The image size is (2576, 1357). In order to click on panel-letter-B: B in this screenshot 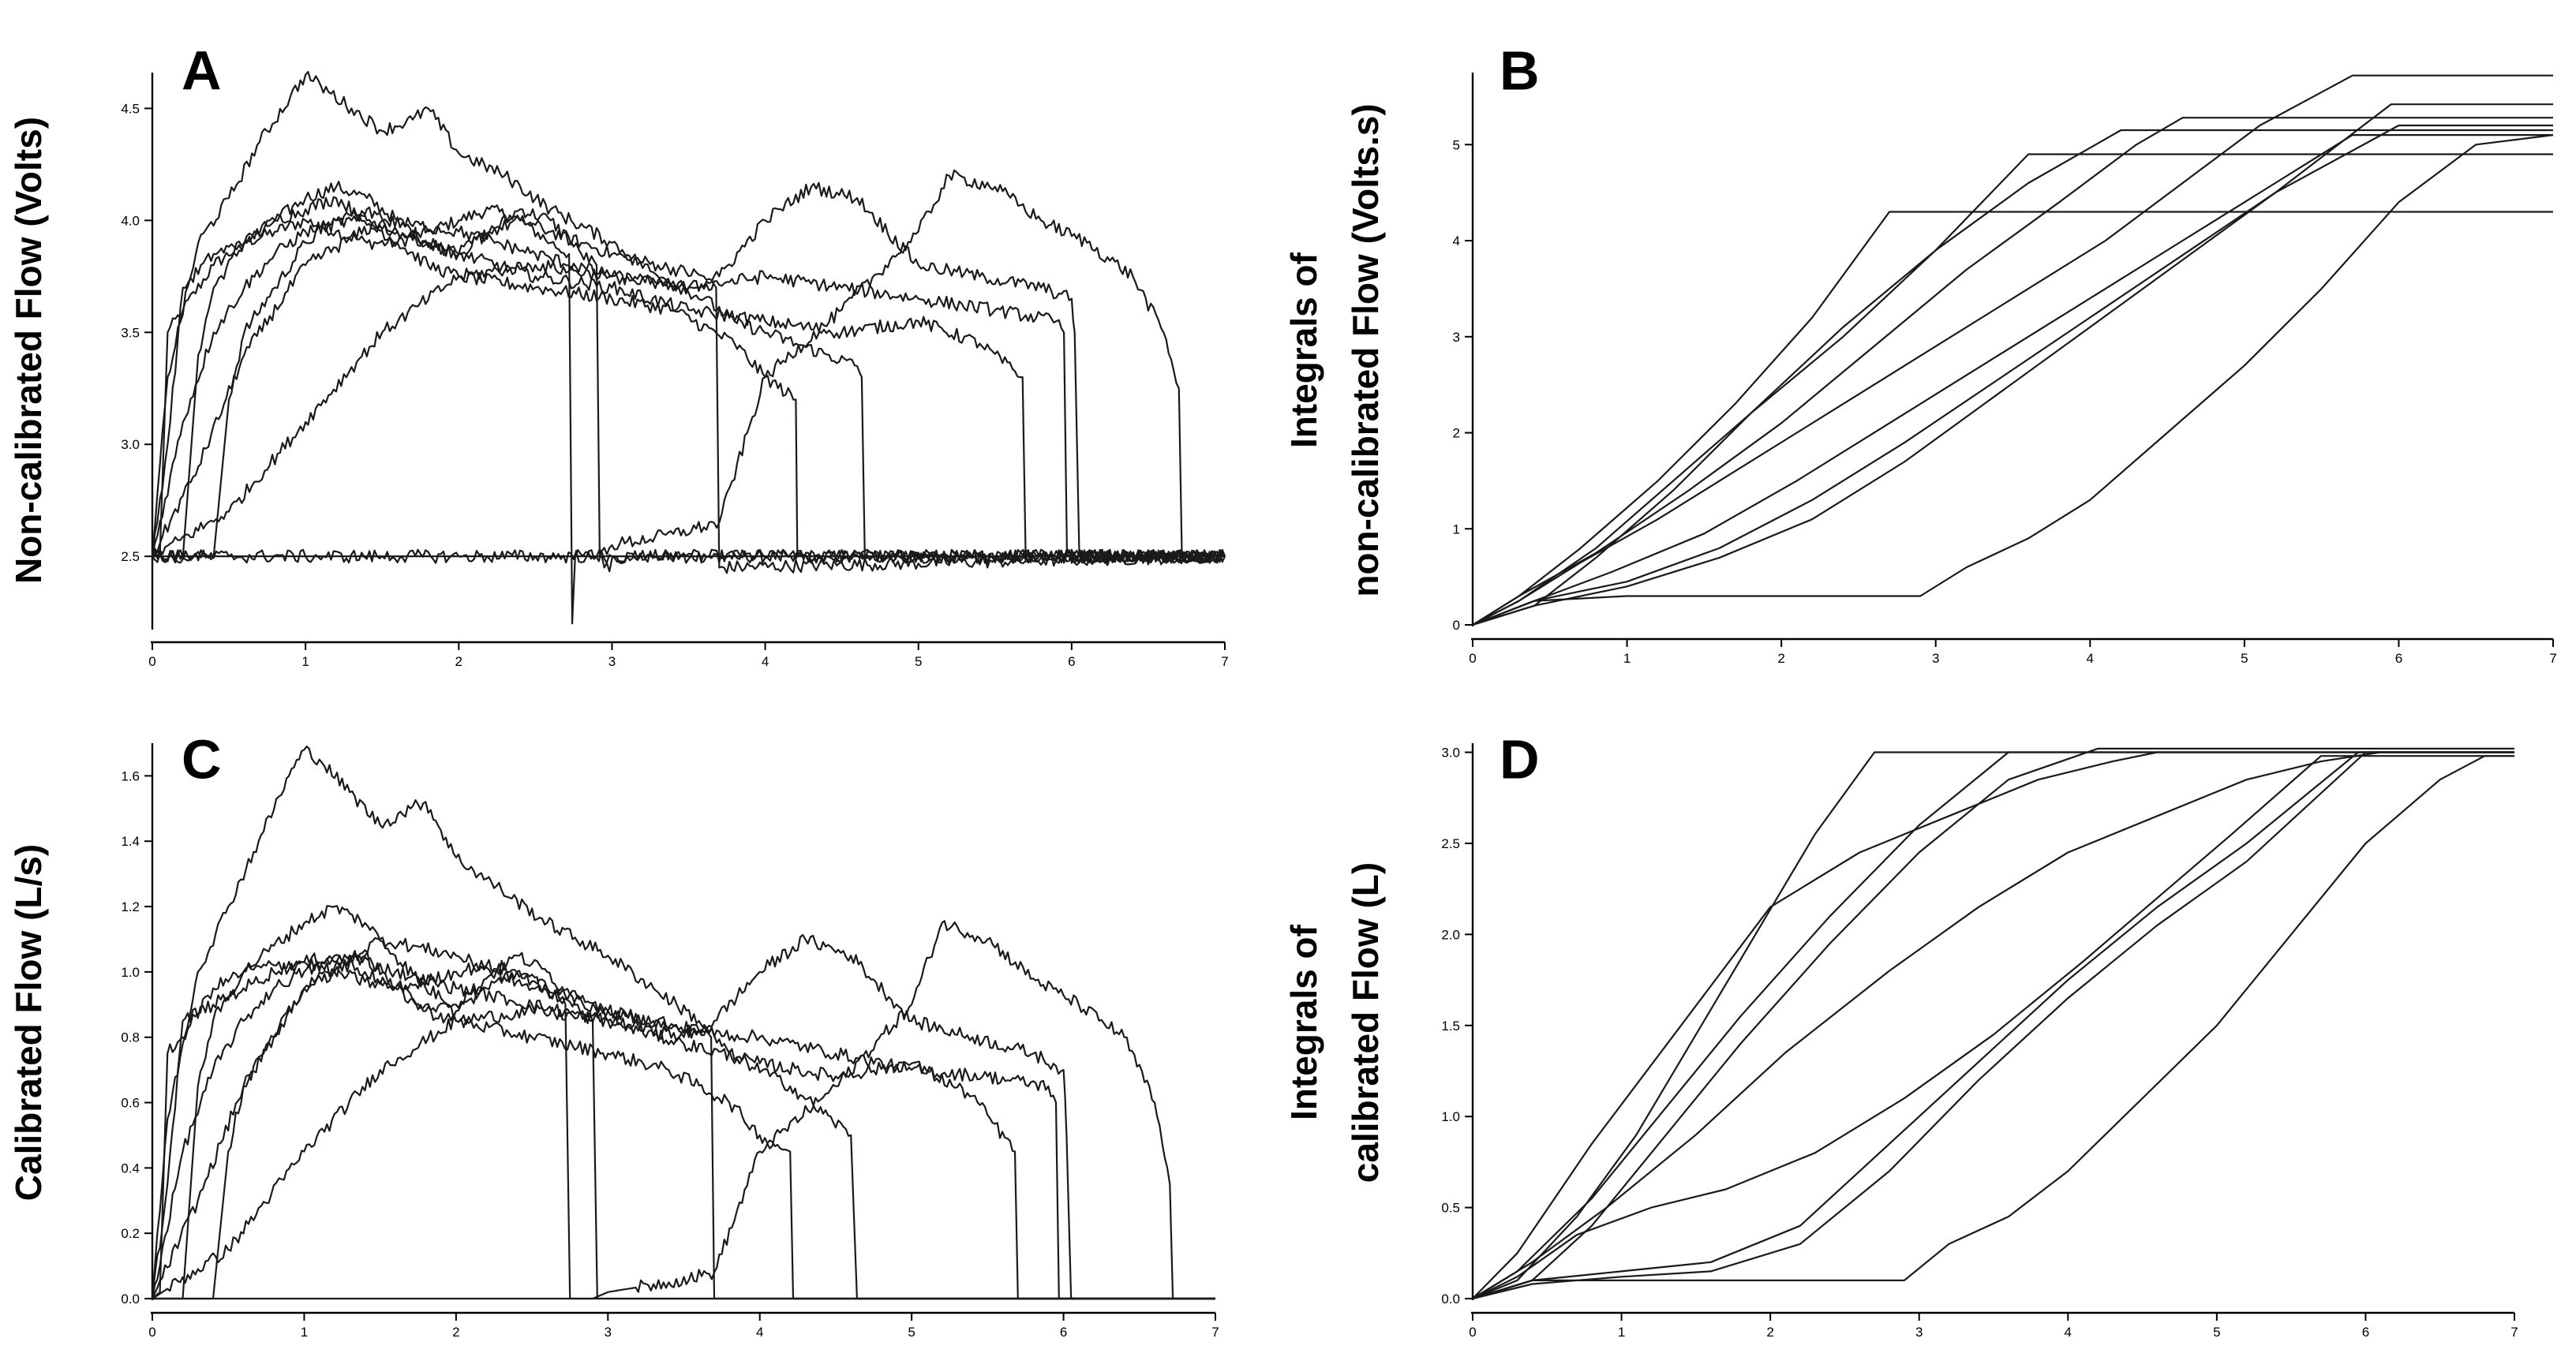, I will do `click(1520, 70)`.